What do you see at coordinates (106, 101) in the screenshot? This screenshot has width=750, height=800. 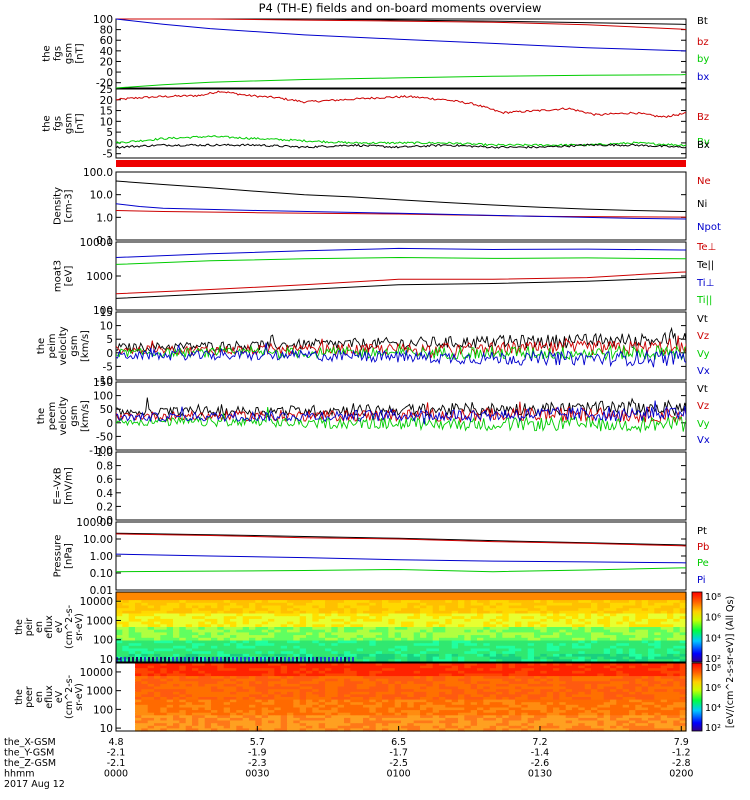 I see `y-tick-label: 20` at bounding box center [106, 101].